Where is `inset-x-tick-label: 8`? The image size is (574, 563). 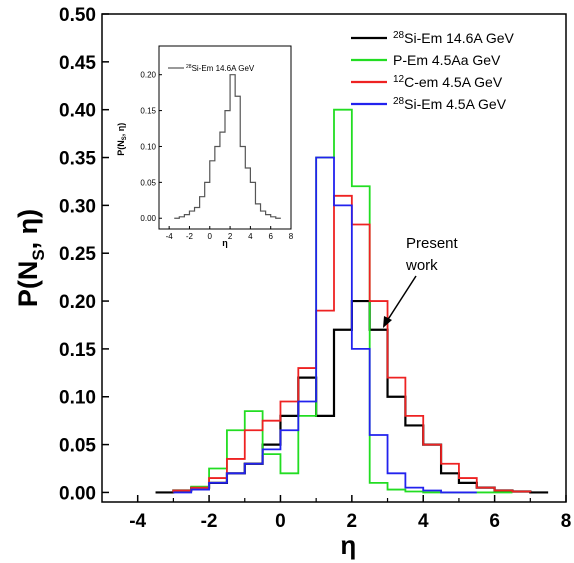
inset-x-tick-label: 8 is located at coordinates (291, 236).